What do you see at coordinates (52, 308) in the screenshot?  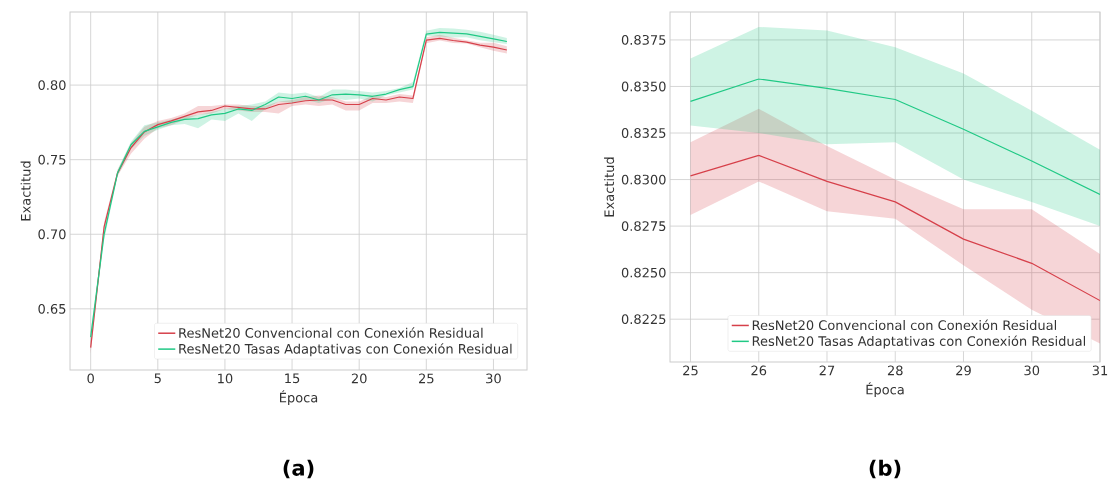 I see `y-tick-label: 0.65` at bounding box center [52, 308].